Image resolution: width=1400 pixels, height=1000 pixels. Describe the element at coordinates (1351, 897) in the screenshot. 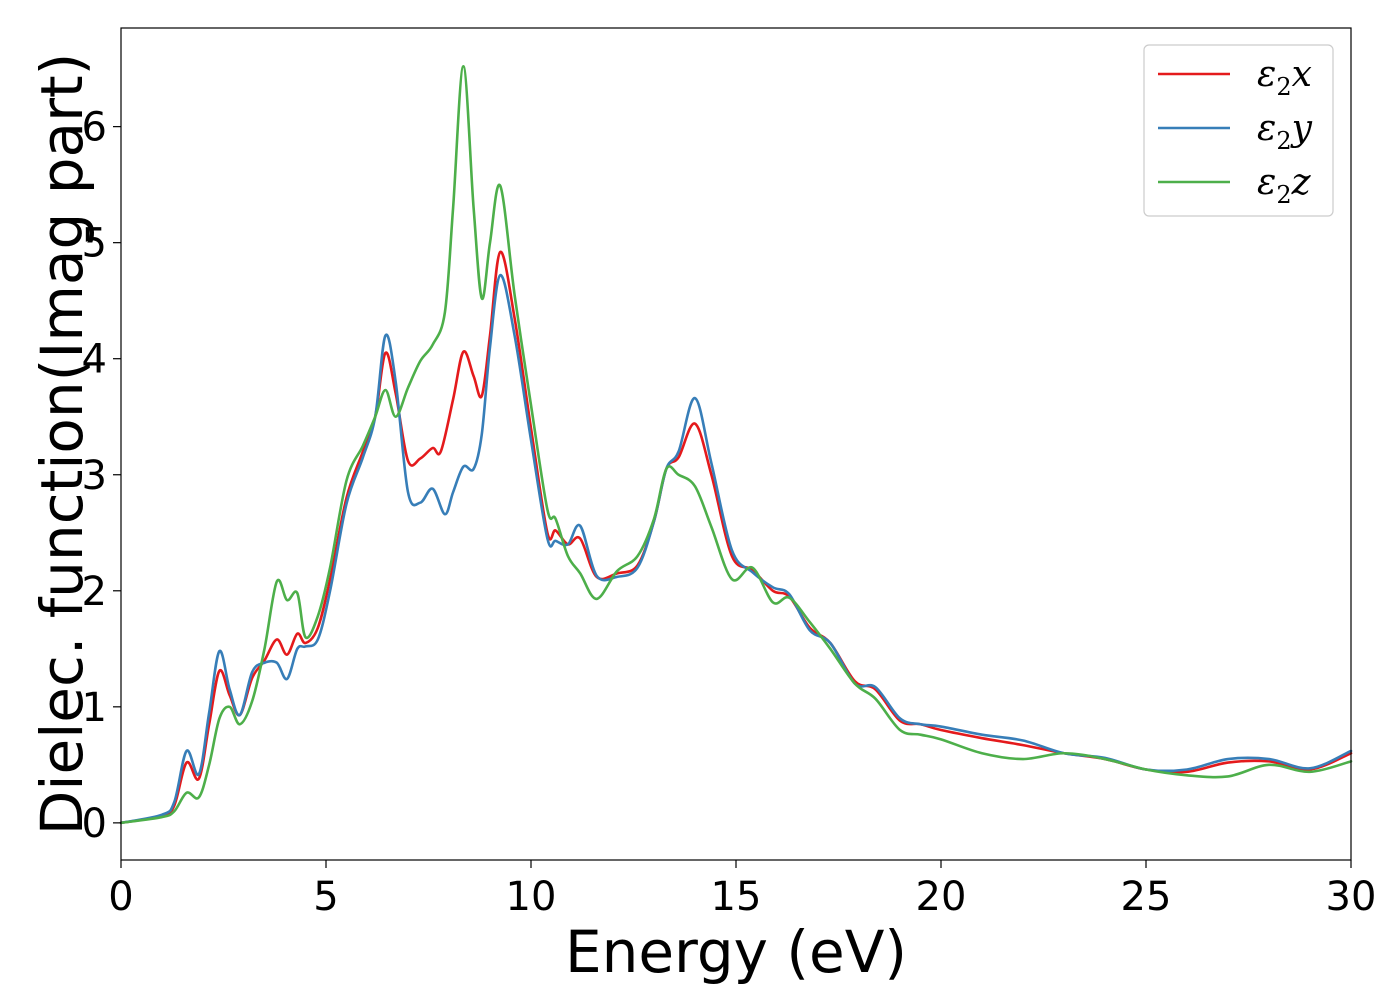

I see `x-tick-label: 30` at that location.